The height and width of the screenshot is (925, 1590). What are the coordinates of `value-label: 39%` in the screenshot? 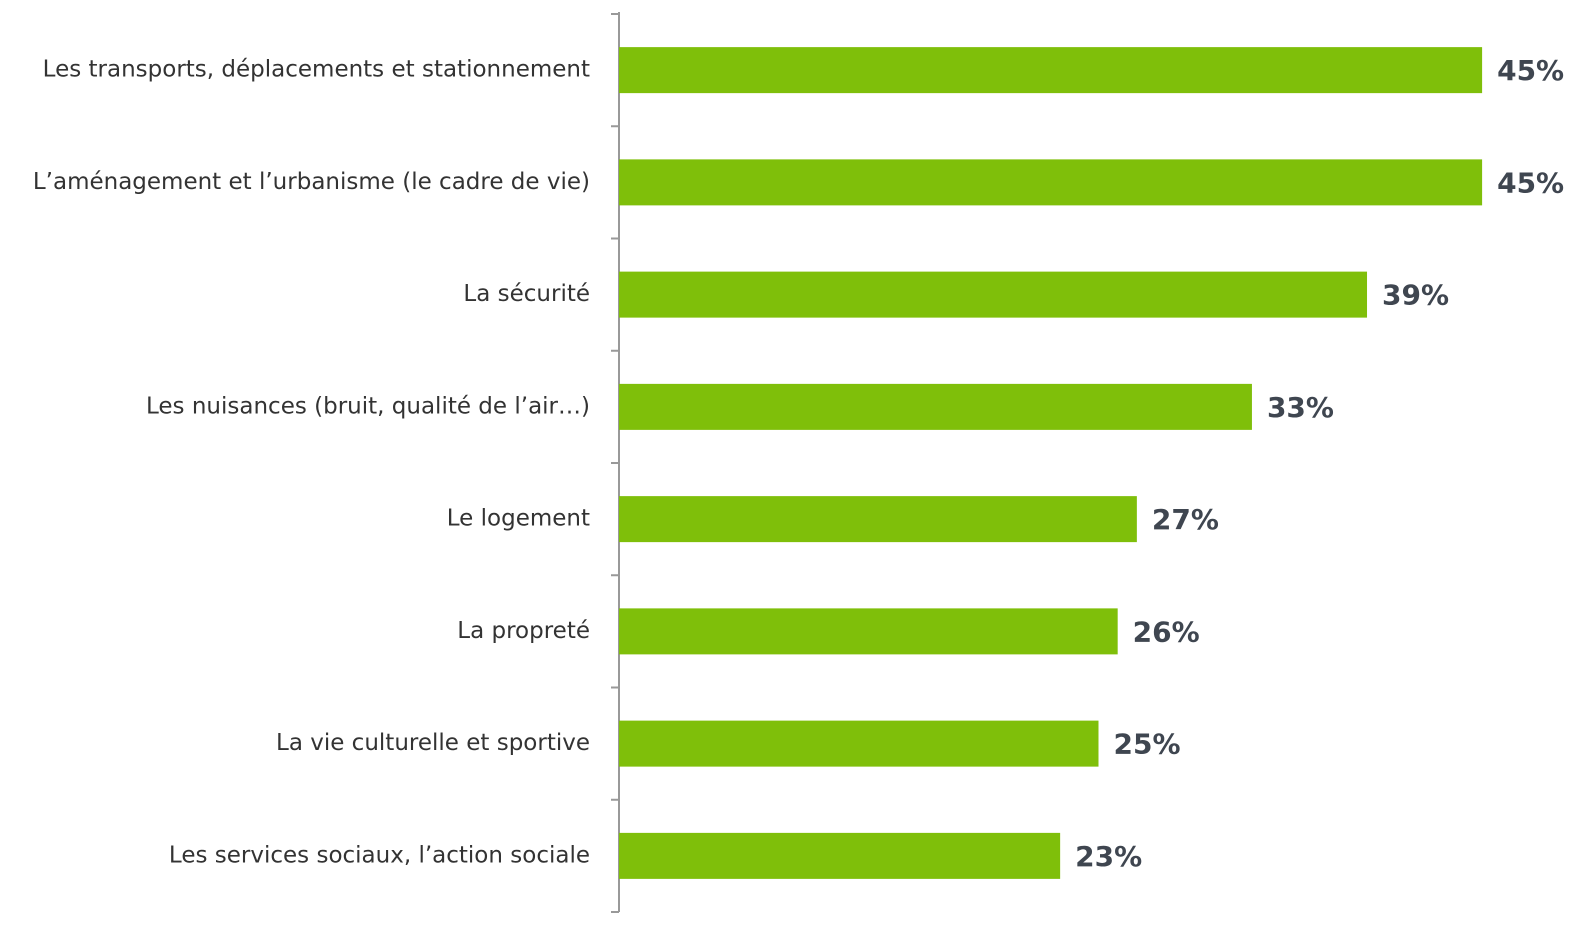 It's located at (1415, 295).